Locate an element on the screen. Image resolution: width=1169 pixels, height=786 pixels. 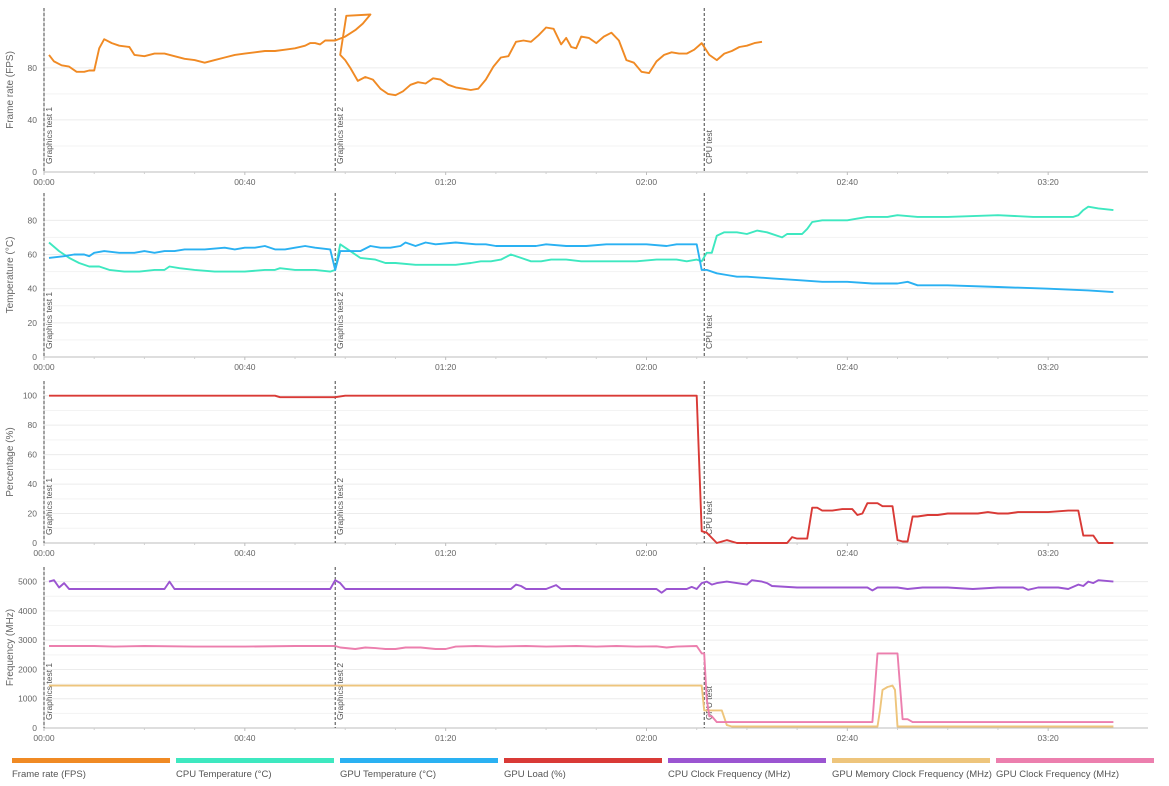
legend-label: GPU Temperature (°C) is located at coordinates (388, 774).